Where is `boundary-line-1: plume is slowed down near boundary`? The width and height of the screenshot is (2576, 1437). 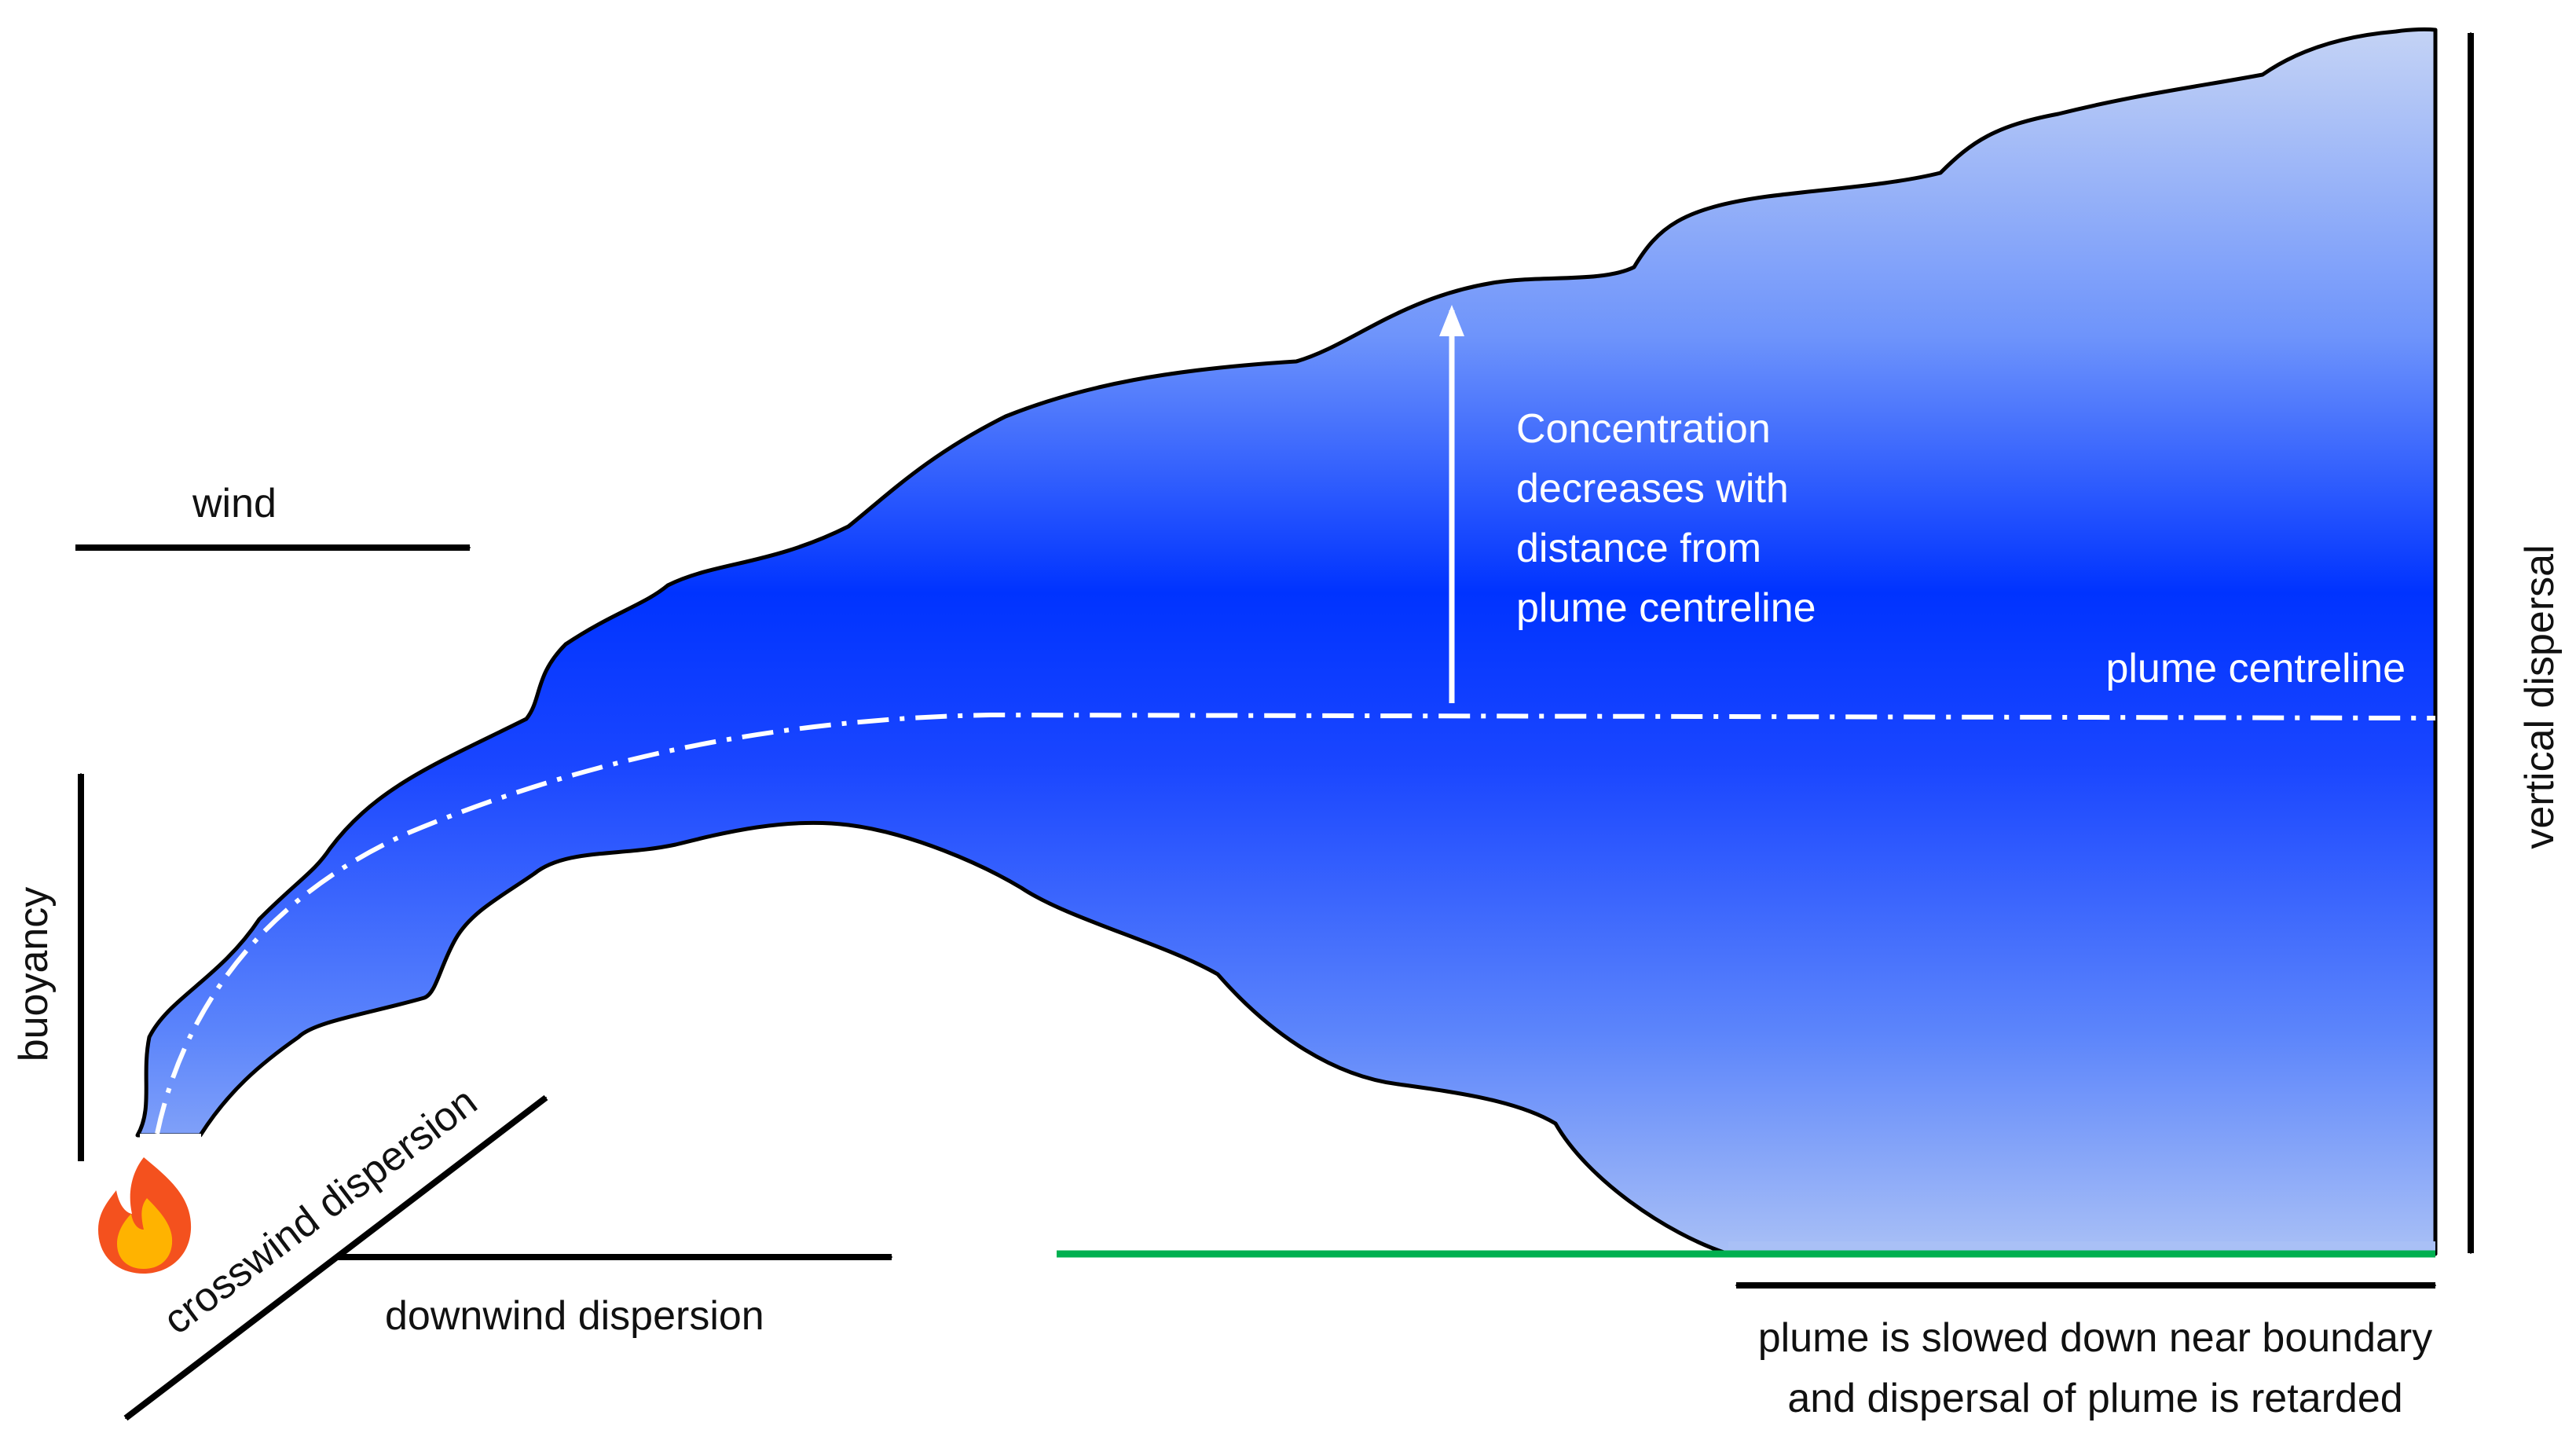 boundary-line-1: plume is slowed down near boundary is located at coordinates (2095, 1338).